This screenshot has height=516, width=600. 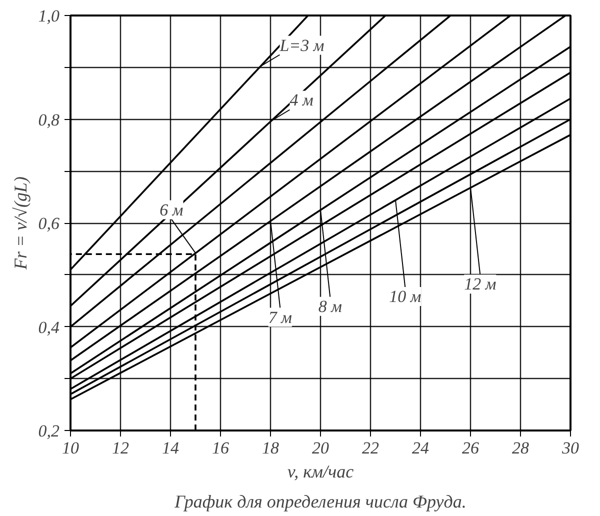 What do you see at coordinates (421, 448) in the screenshot?
I see `x-tick-label: 24` at bounding box center [421, 448].